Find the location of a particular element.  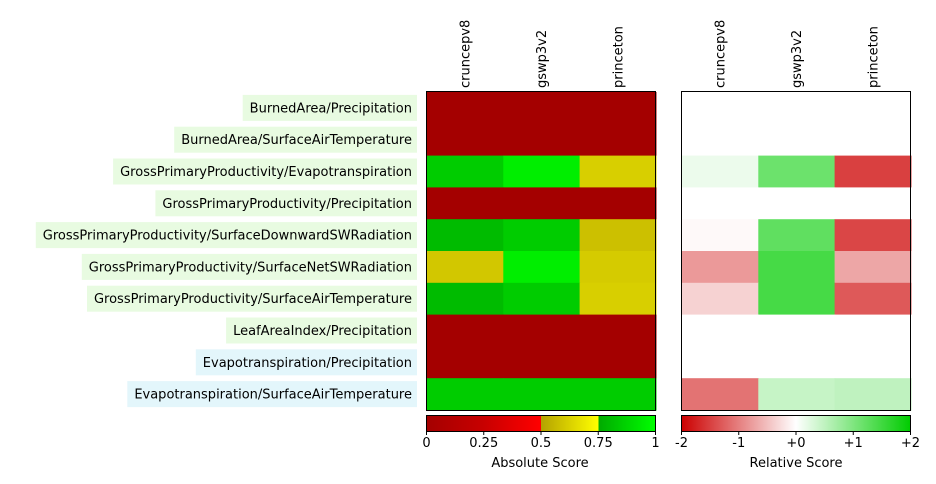

relative-colorbar-gradient is located at coordinates (796, 423).